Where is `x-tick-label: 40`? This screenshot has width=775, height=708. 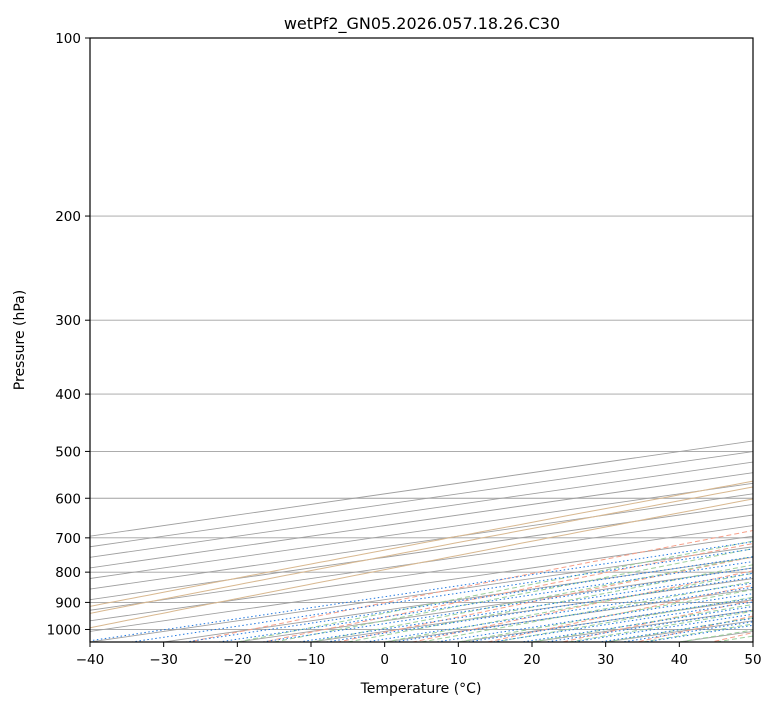 x-tick-label: 40 is located at coordinates (679, 660).